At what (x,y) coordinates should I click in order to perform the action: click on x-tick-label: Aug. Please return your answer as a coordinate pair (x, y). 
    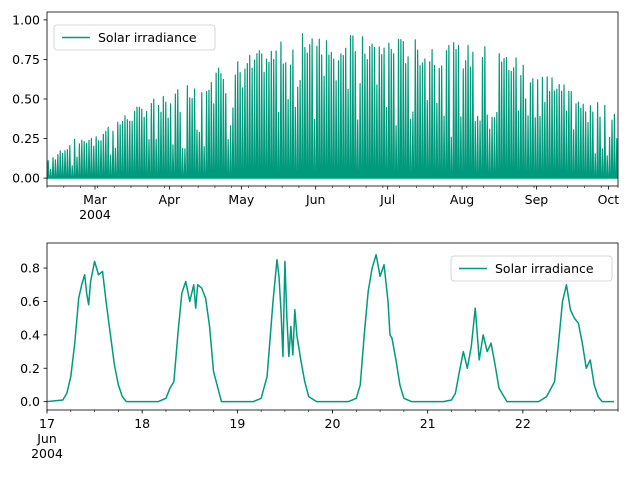
    Looking at the image, I should click on (462, 199).